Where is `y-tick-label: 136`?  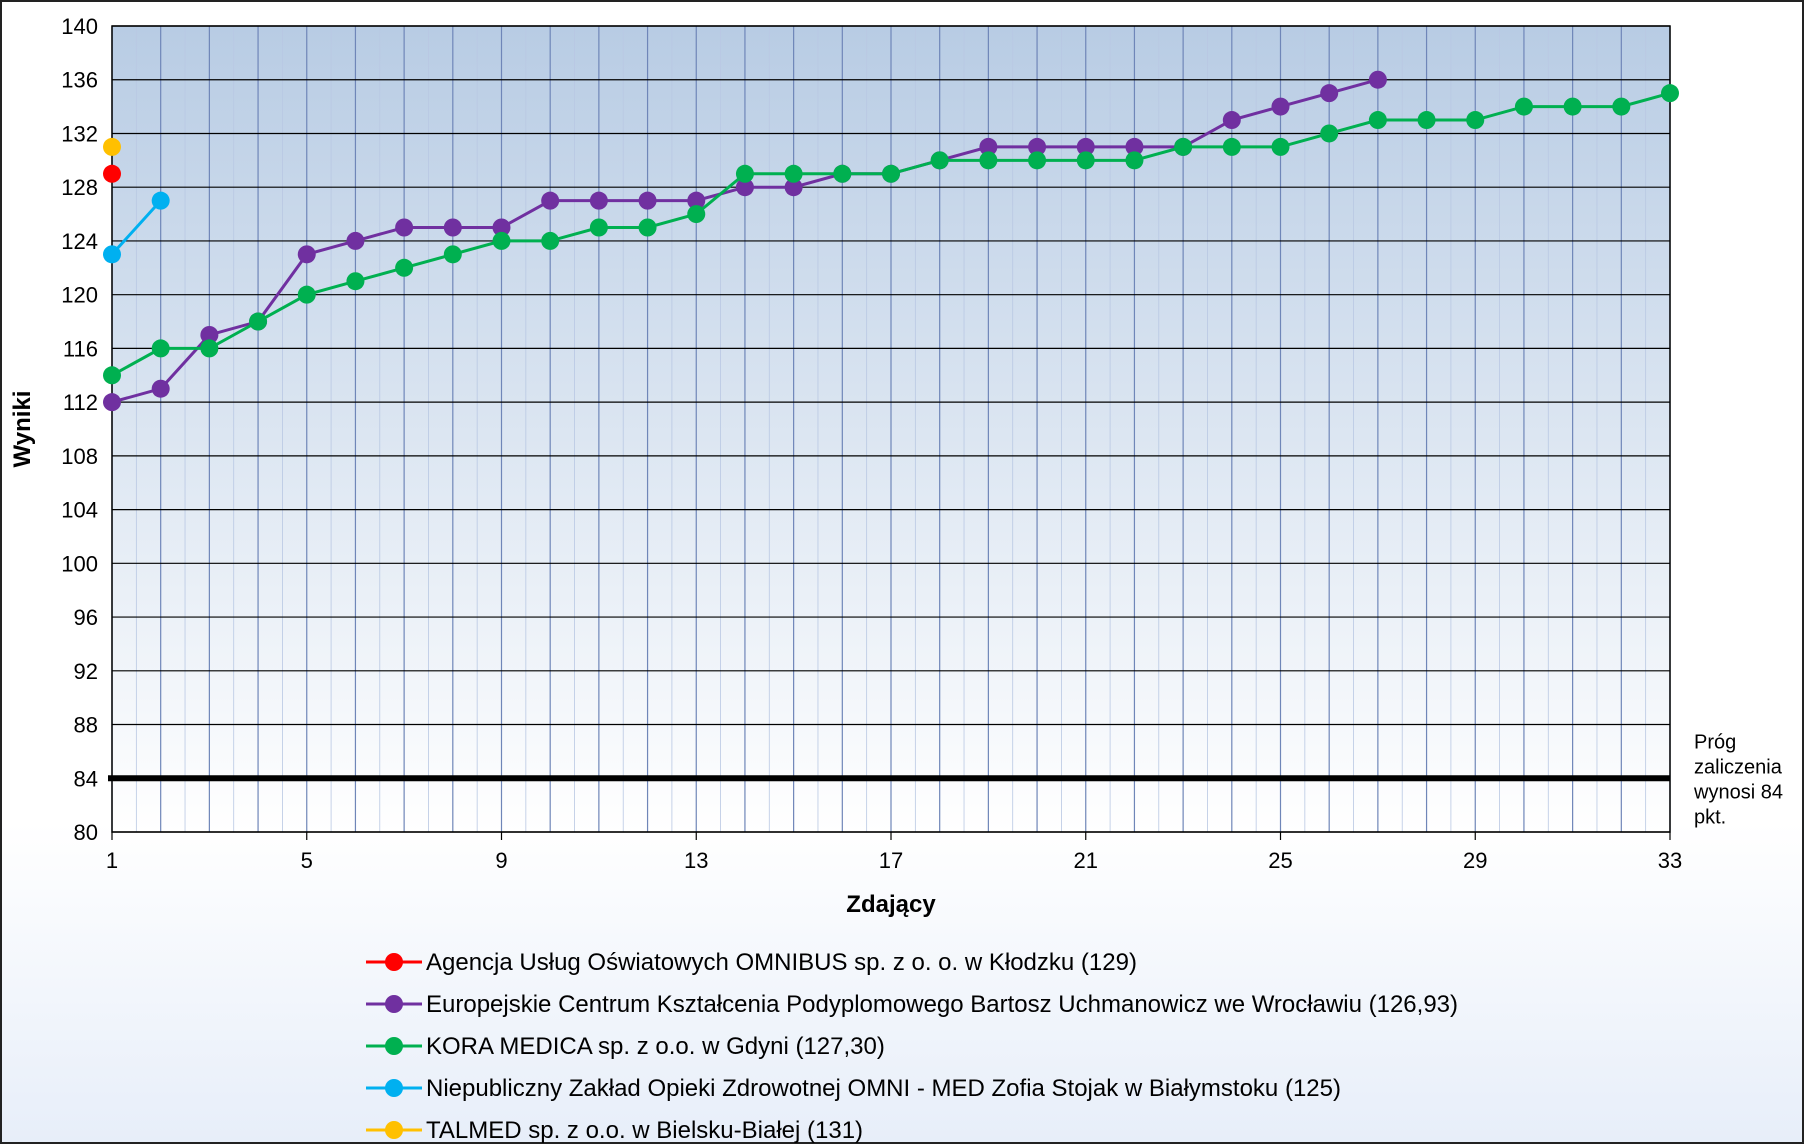
y-tick-label: 136 is located at coordinates (79, 80).